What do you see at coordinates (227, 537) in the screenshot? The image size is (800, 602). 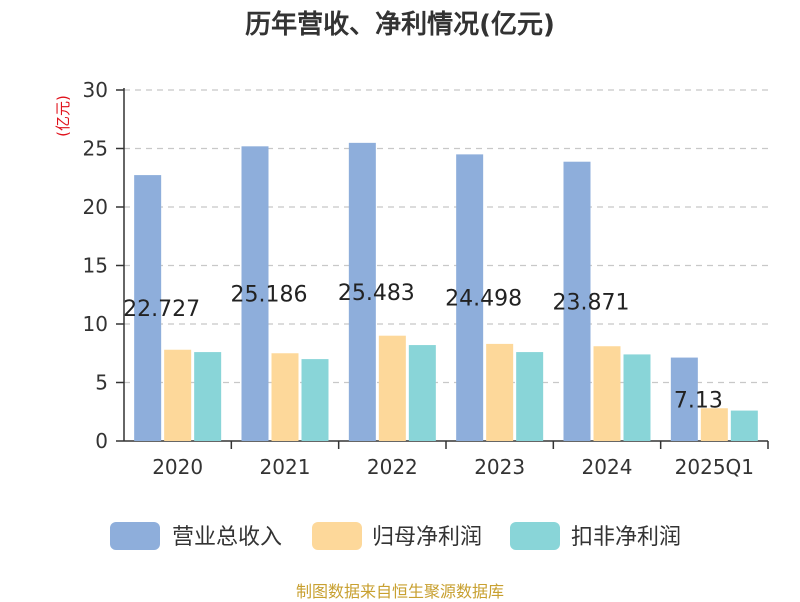 I see `legend-label: 营业总收入` at bounding box center [227, 537].